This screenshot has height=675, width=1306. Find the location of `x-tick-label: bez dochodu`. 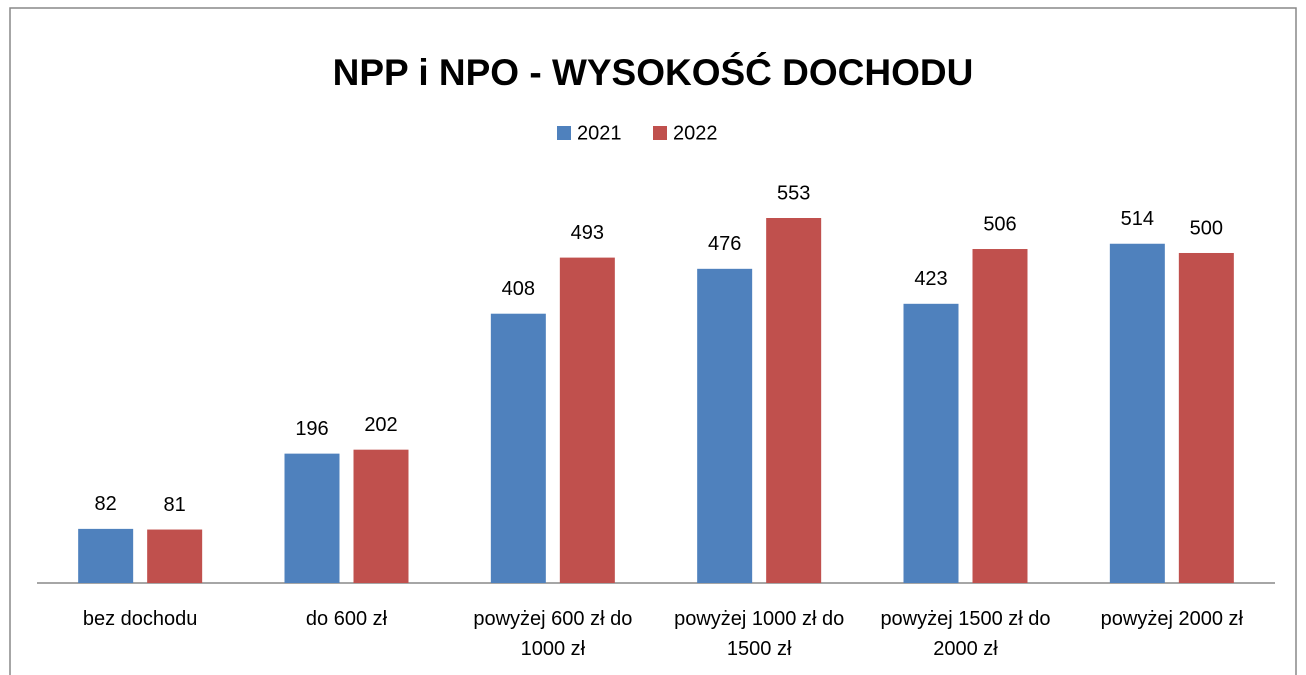

x-tick-label: bez dochodu is located at coordinates (140, 619).